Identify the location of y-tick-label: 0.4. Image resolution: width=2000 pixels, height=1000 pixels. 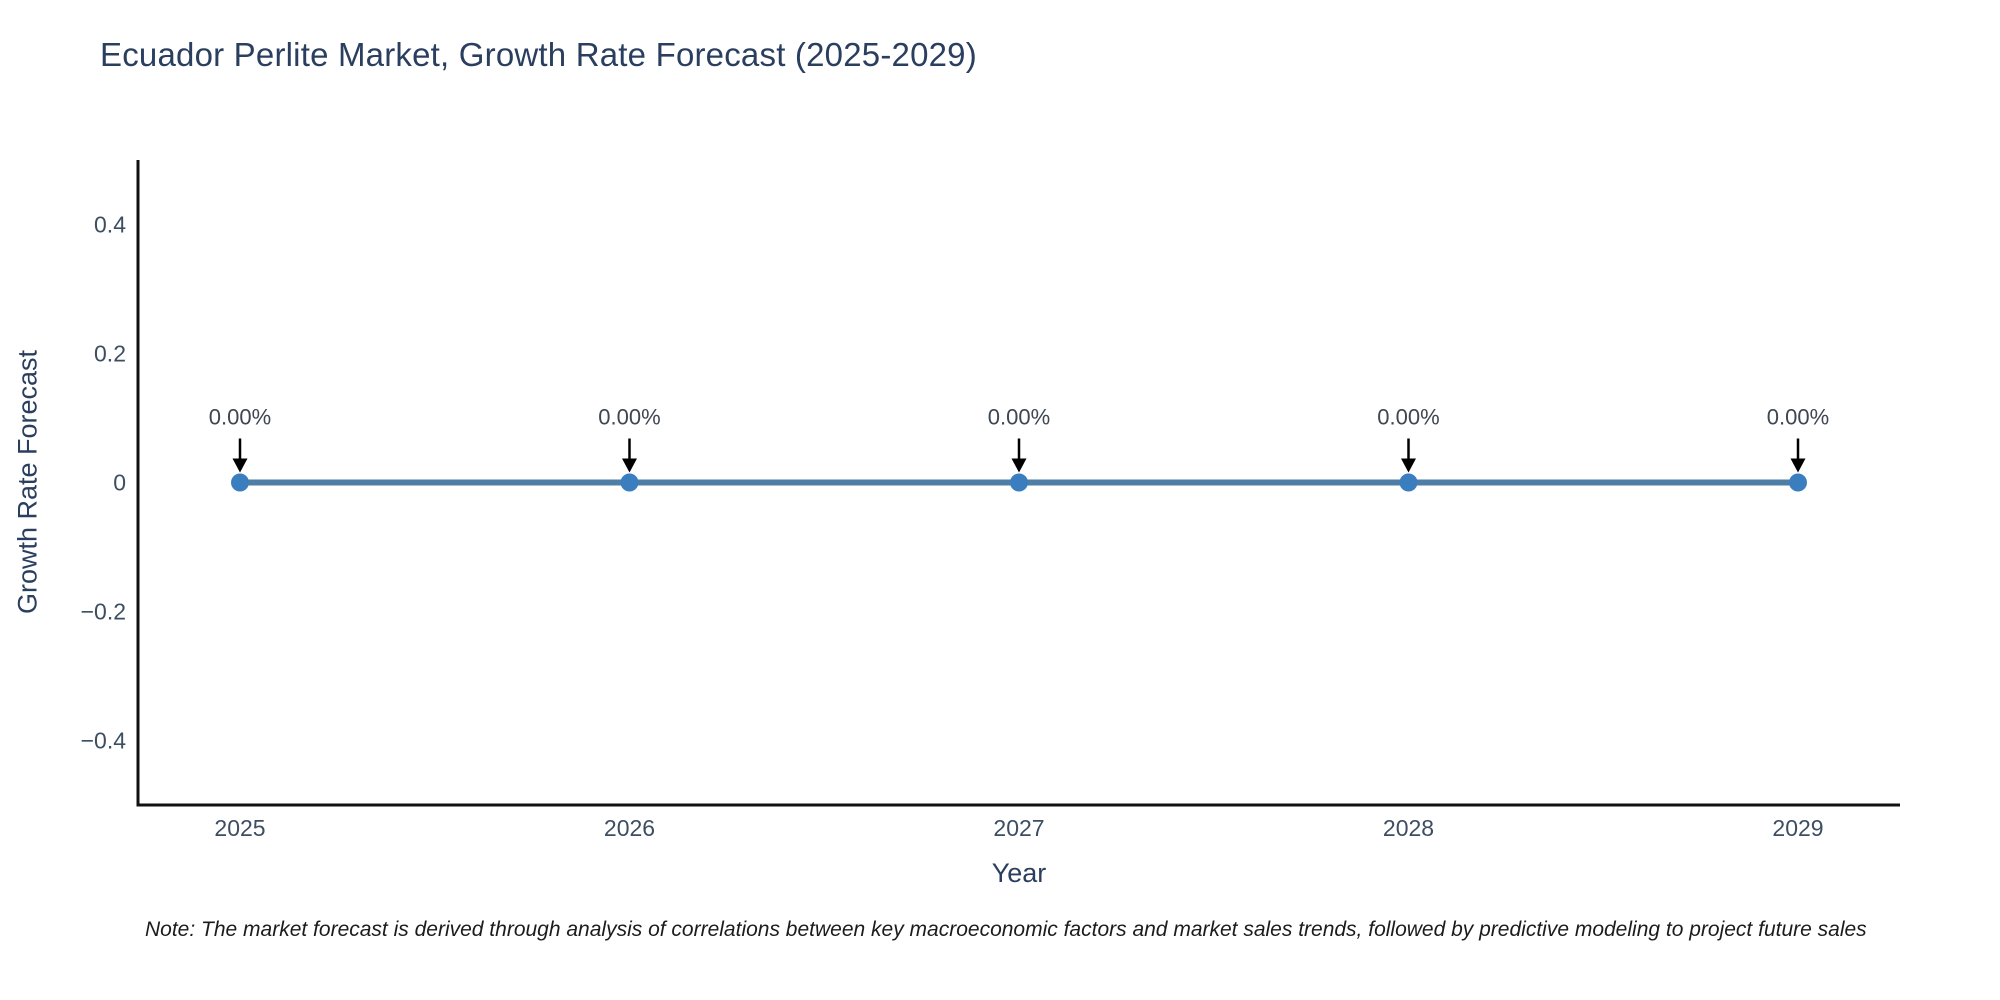
(110, 225).